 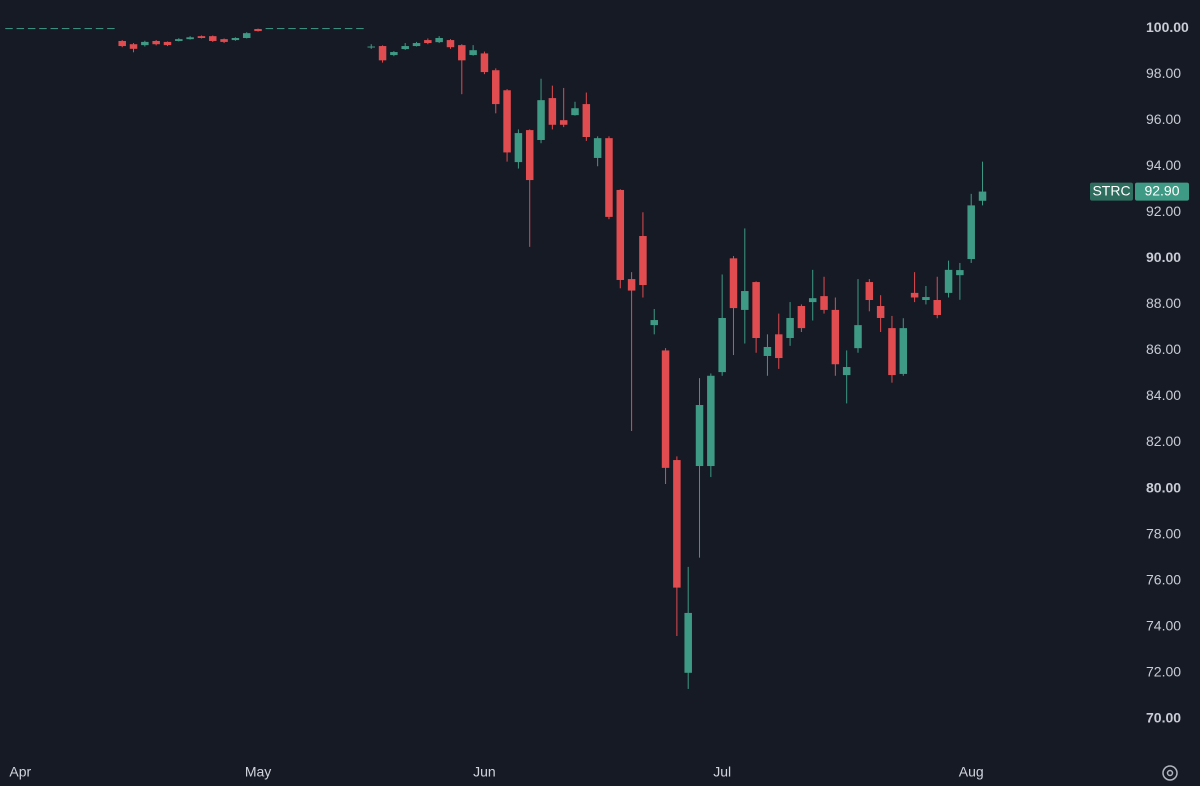 What do you see at coordinates (971, 772) in the screenshot?
I see `x-tick-label: Aug` at bounding box center [971, 772].